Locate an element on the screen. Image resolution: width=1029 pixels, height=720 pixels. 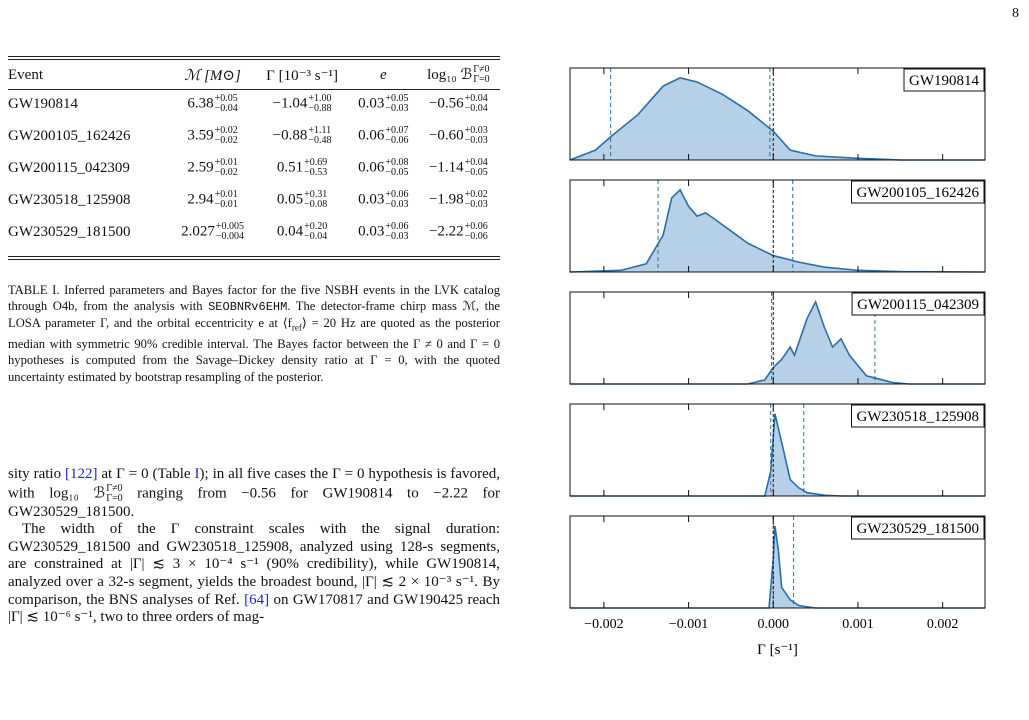
scripts: +0.01 −0.01 is located at coordinates (226, 200).